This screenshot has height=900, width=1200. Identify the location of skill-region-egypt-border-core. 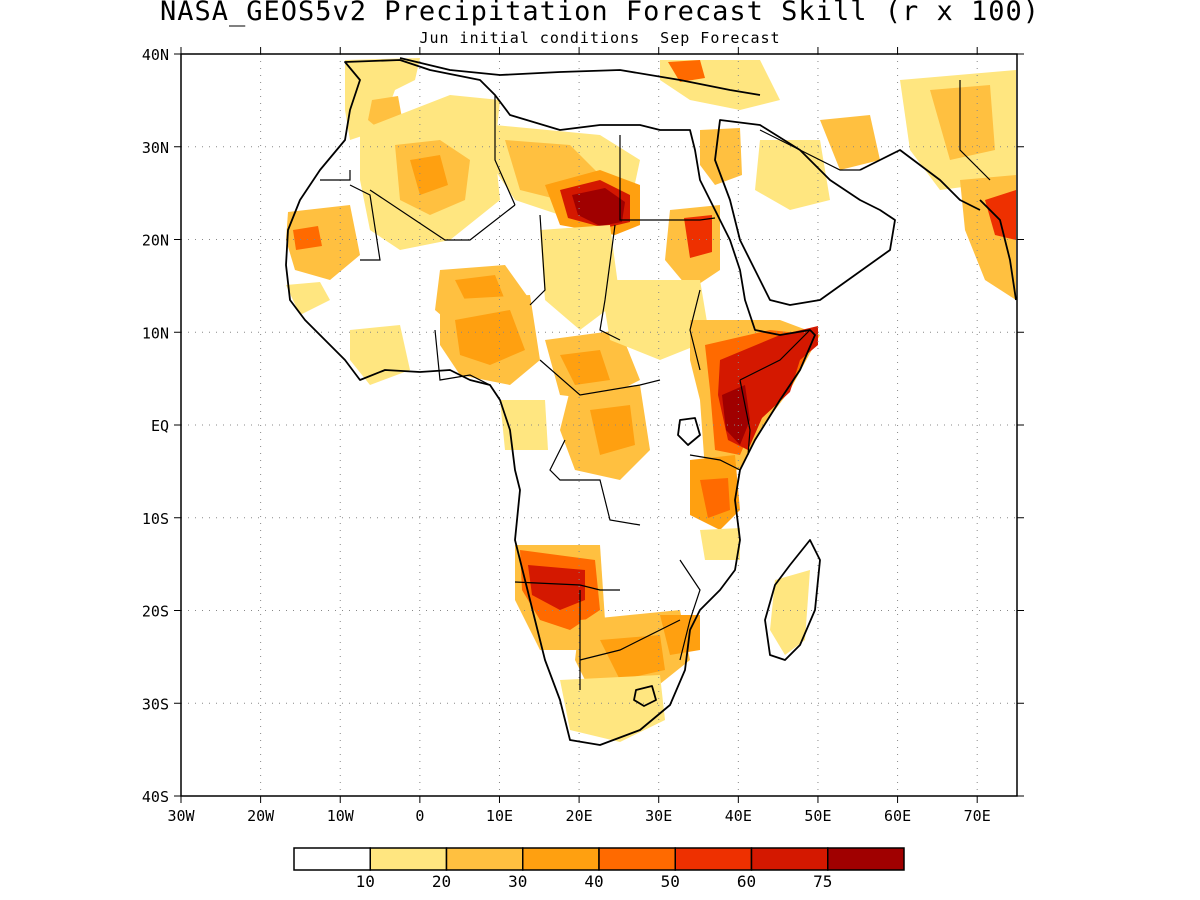
(598, 207).